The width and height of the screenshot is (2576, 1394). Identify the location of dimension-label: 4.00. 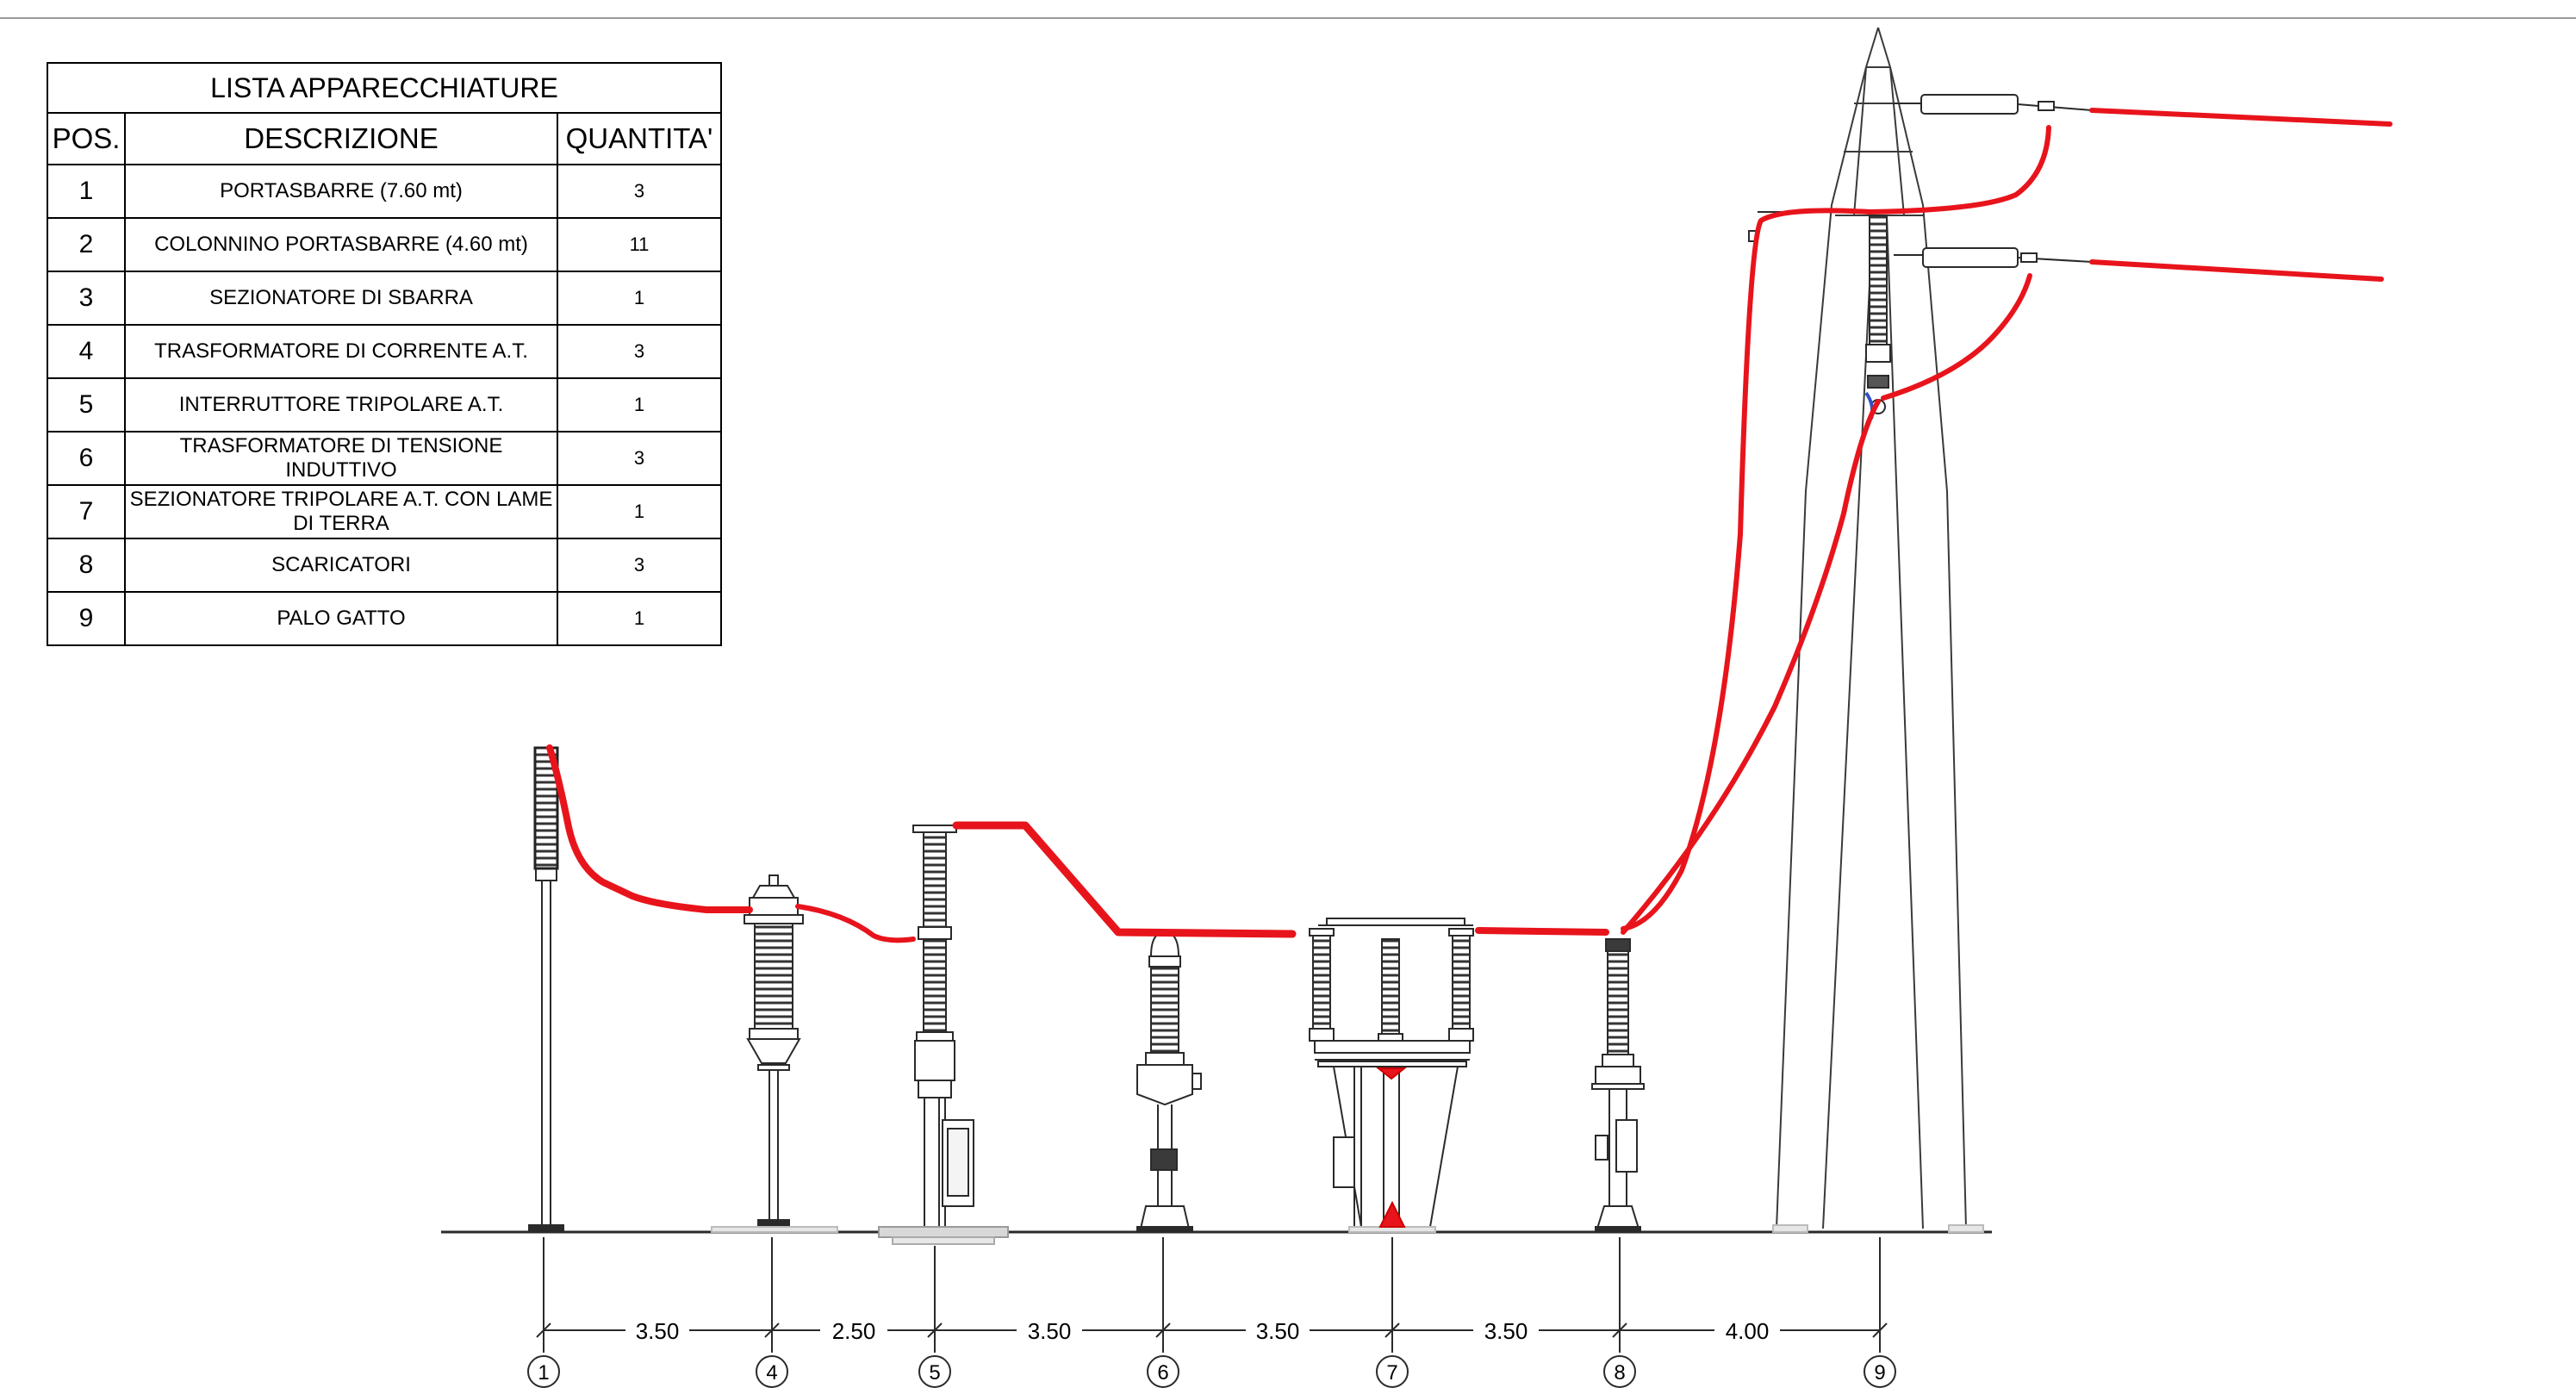
(1748, 1331).